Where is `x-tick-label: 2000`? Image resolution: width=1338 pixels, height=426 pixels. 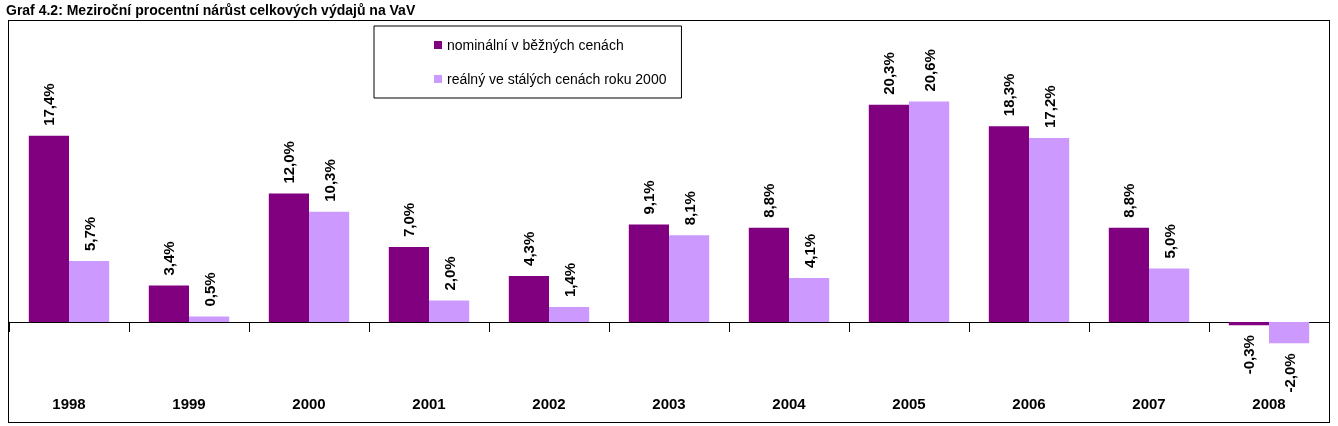 x-tick-label: 2000 is located at coordinates (309, 403).